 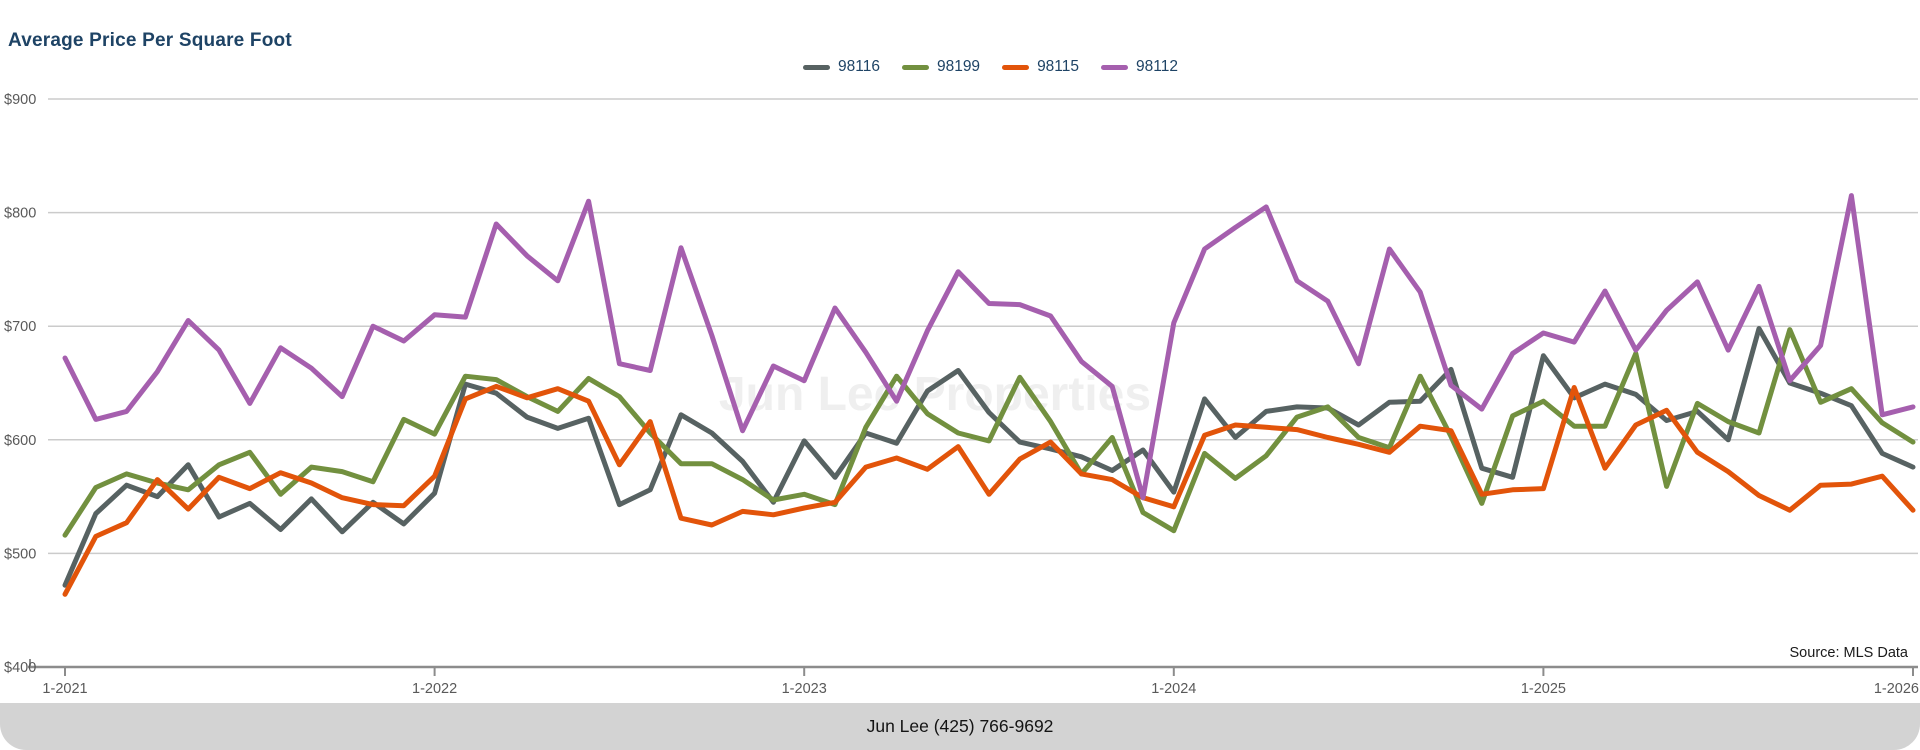 I want to click on x-axis-label: 1-2022, so click(x=434, y=689).